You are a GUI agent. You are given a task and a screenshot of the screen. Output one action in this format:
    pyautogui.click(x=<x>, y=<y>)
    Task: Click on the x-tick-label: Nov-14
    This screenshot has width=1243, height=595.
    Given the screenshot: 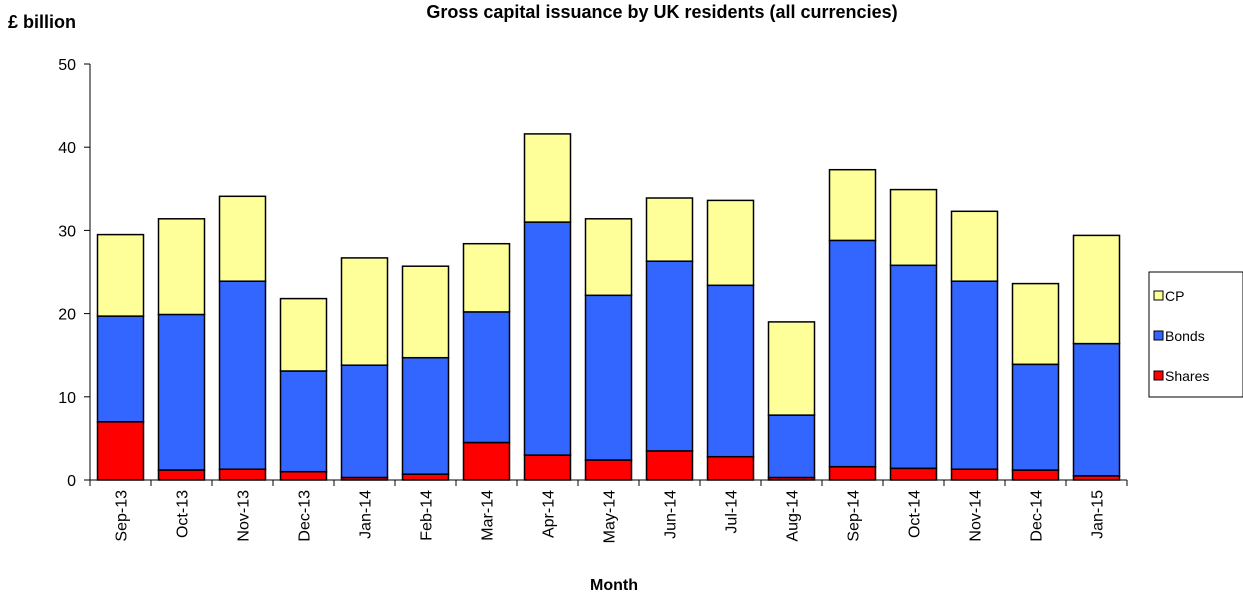 What is the action you would take?
    pyautogui.click(x=976, y=516)
    